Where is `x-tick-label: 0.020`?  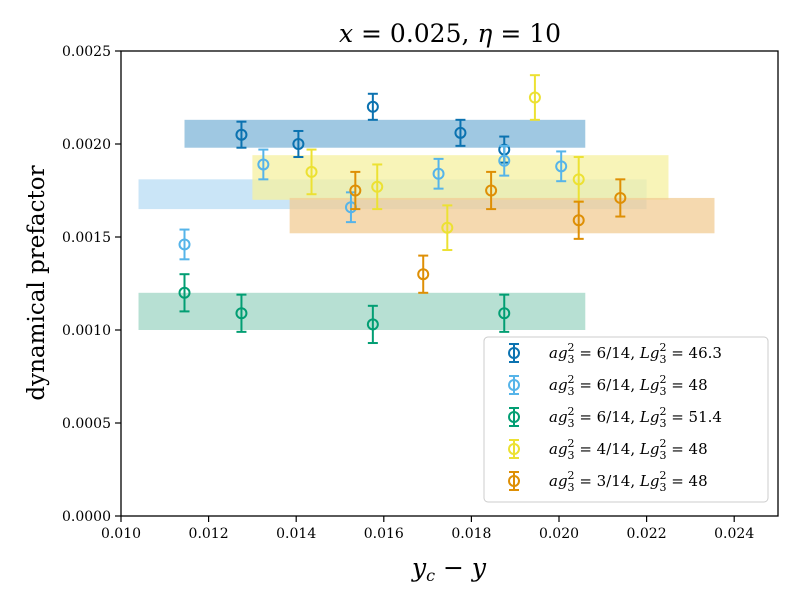
x-tick-label: 0.020 is located at coordinates (559, 534).